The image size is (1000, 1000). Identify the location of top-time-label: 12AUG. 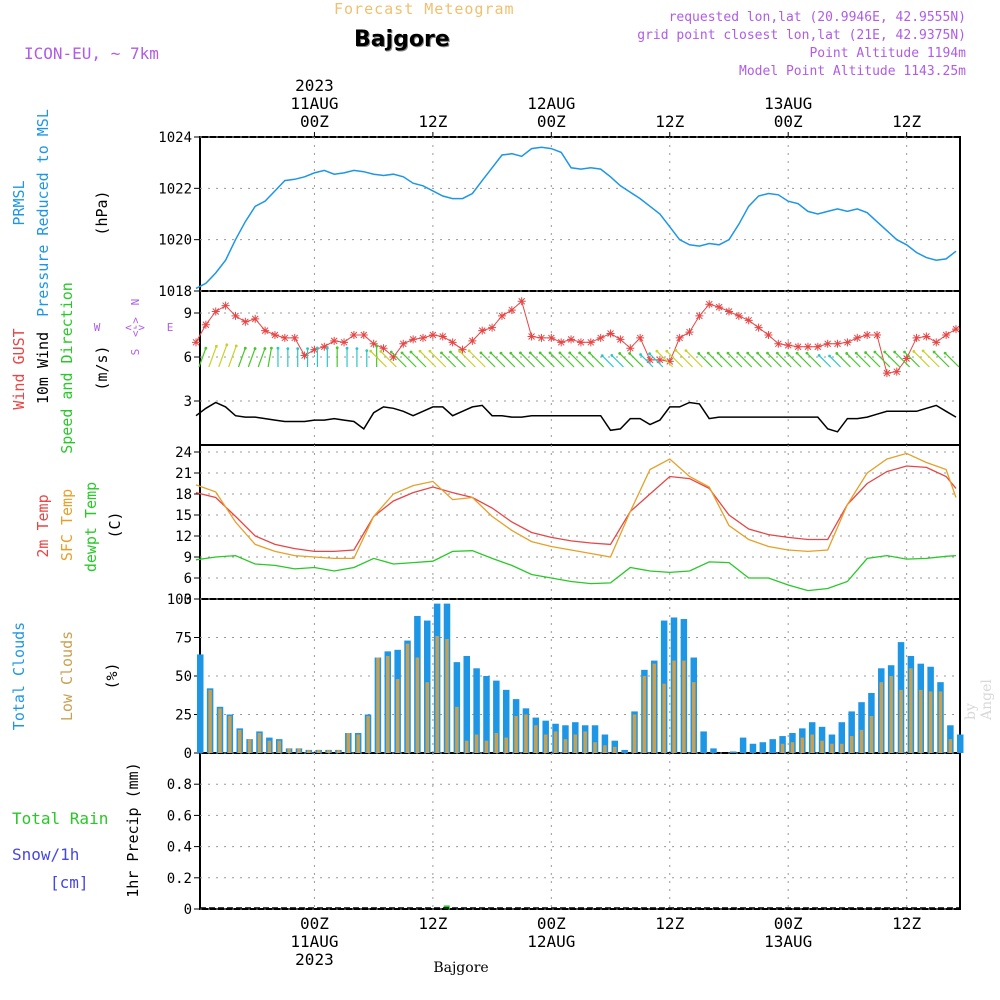
(551, 103).